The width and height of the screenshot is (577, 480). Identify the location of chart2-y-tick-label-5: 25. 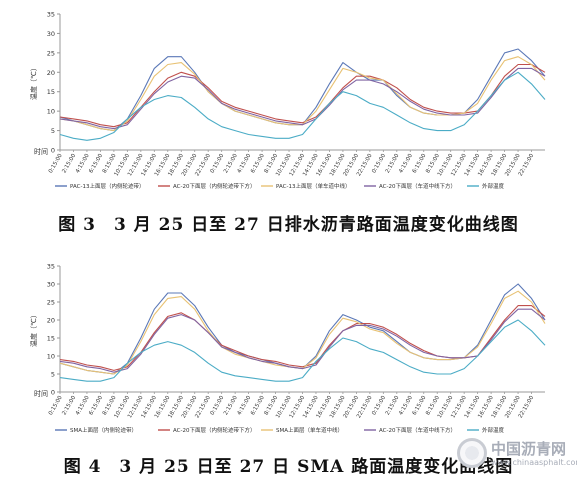
(51, 303).